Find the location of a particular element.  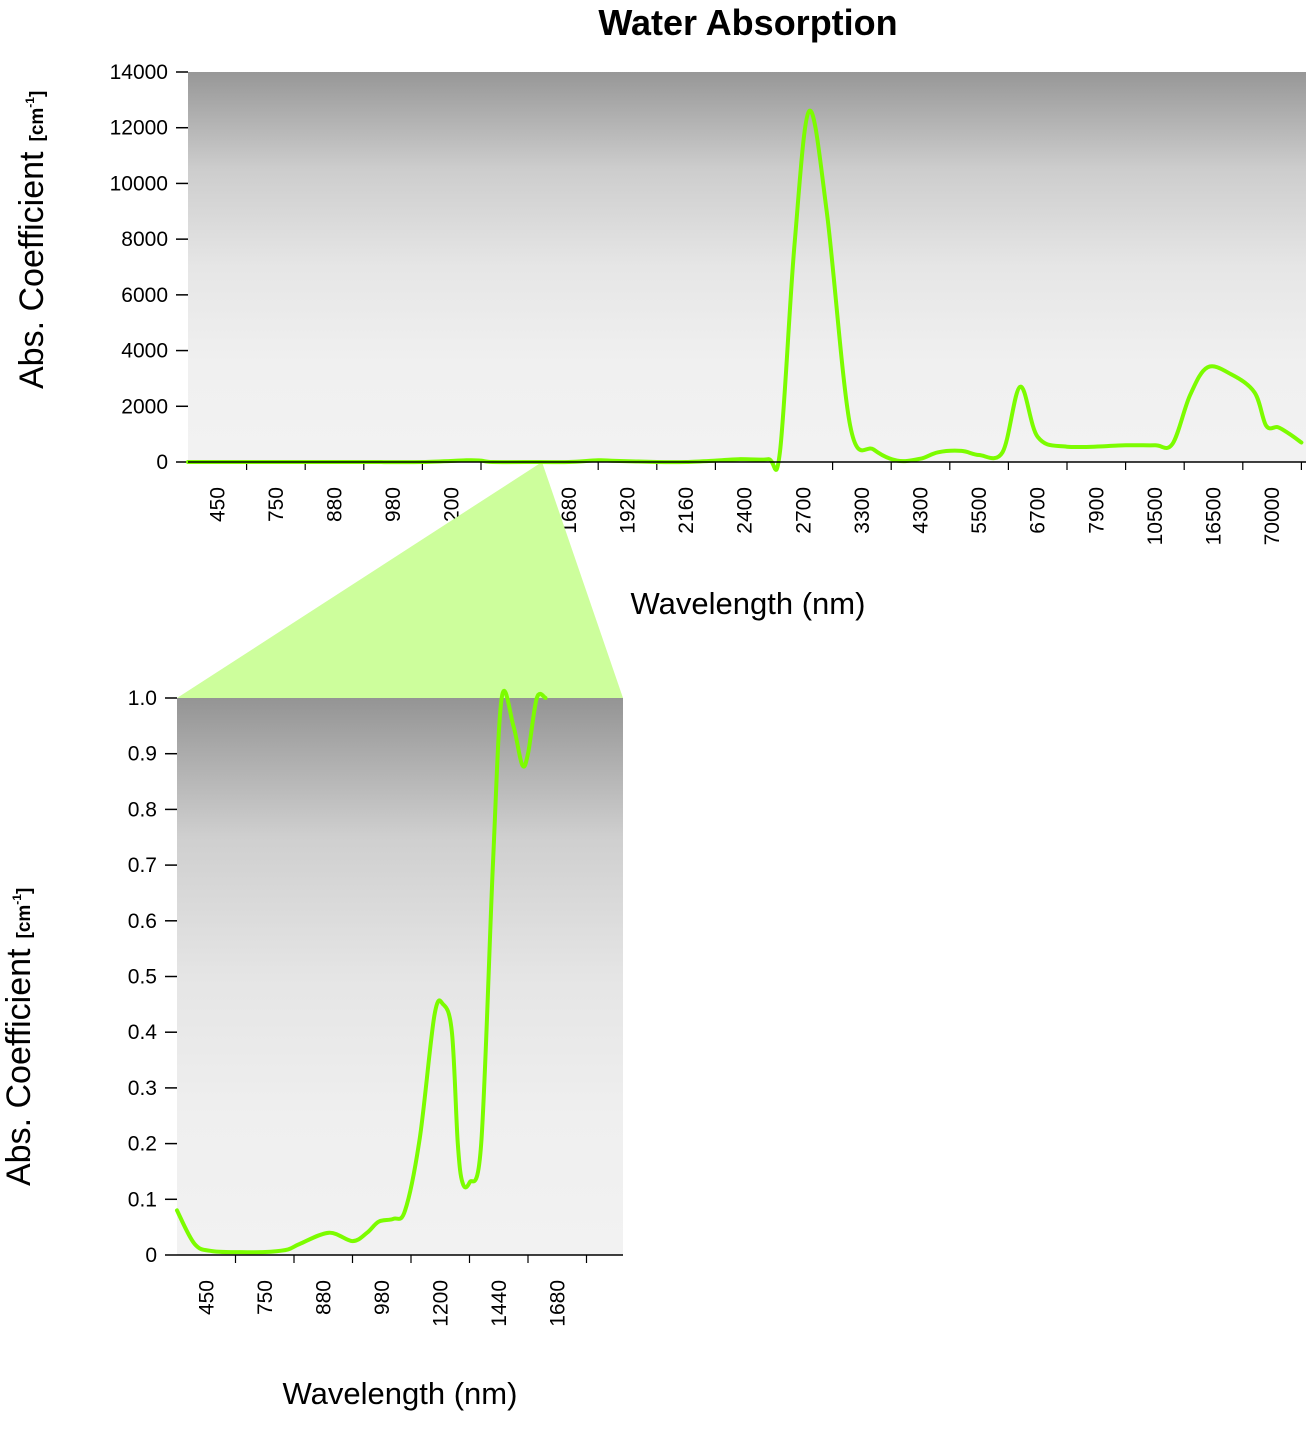

y-tick-label: 4000 is located at coordinates (144, 351).